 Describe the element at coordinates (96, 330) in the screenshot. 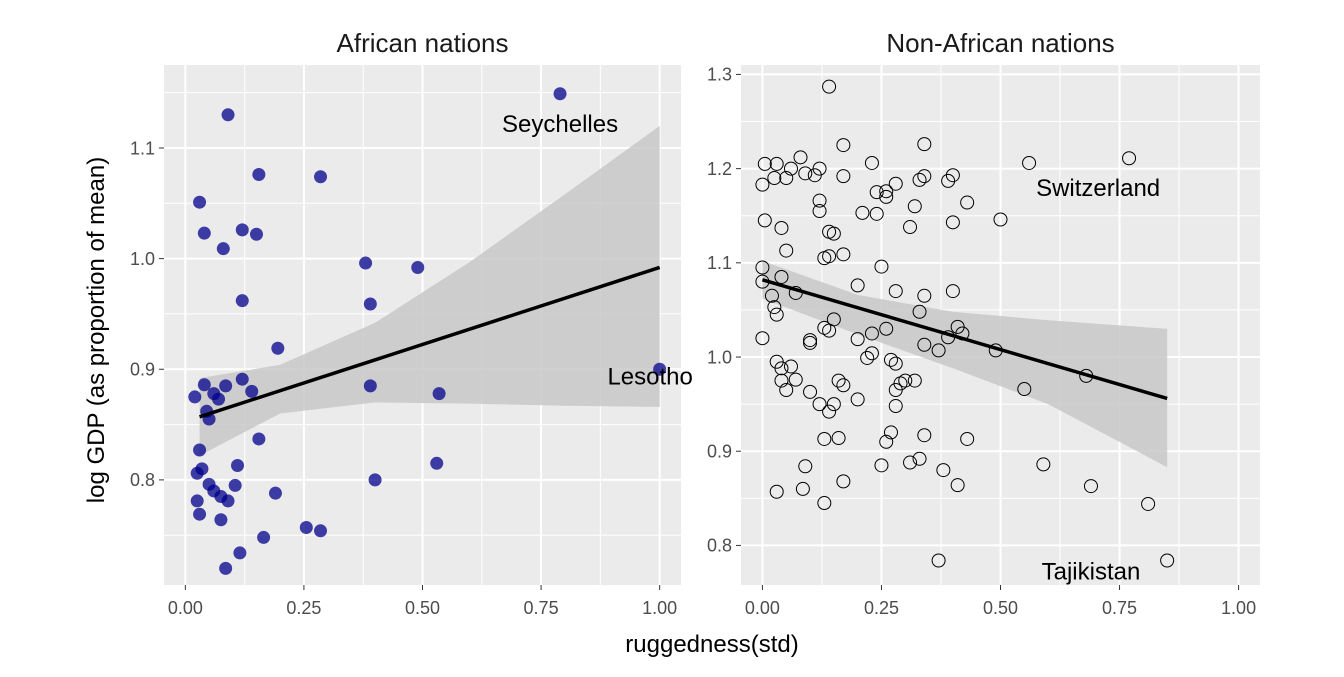

I see `y-axis-title: log GDP (as proportion of mean)` at that location.